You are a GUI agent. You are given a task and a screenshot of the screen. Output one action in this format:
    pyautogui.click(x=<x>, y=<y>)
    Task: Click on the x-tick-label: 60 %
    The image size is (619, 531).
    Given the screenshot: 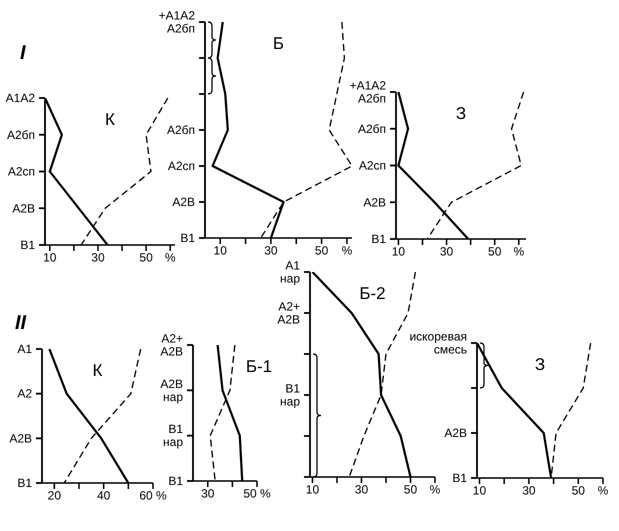 What is the action you would take?
    pyautogui.click(x=153, y=495)
    